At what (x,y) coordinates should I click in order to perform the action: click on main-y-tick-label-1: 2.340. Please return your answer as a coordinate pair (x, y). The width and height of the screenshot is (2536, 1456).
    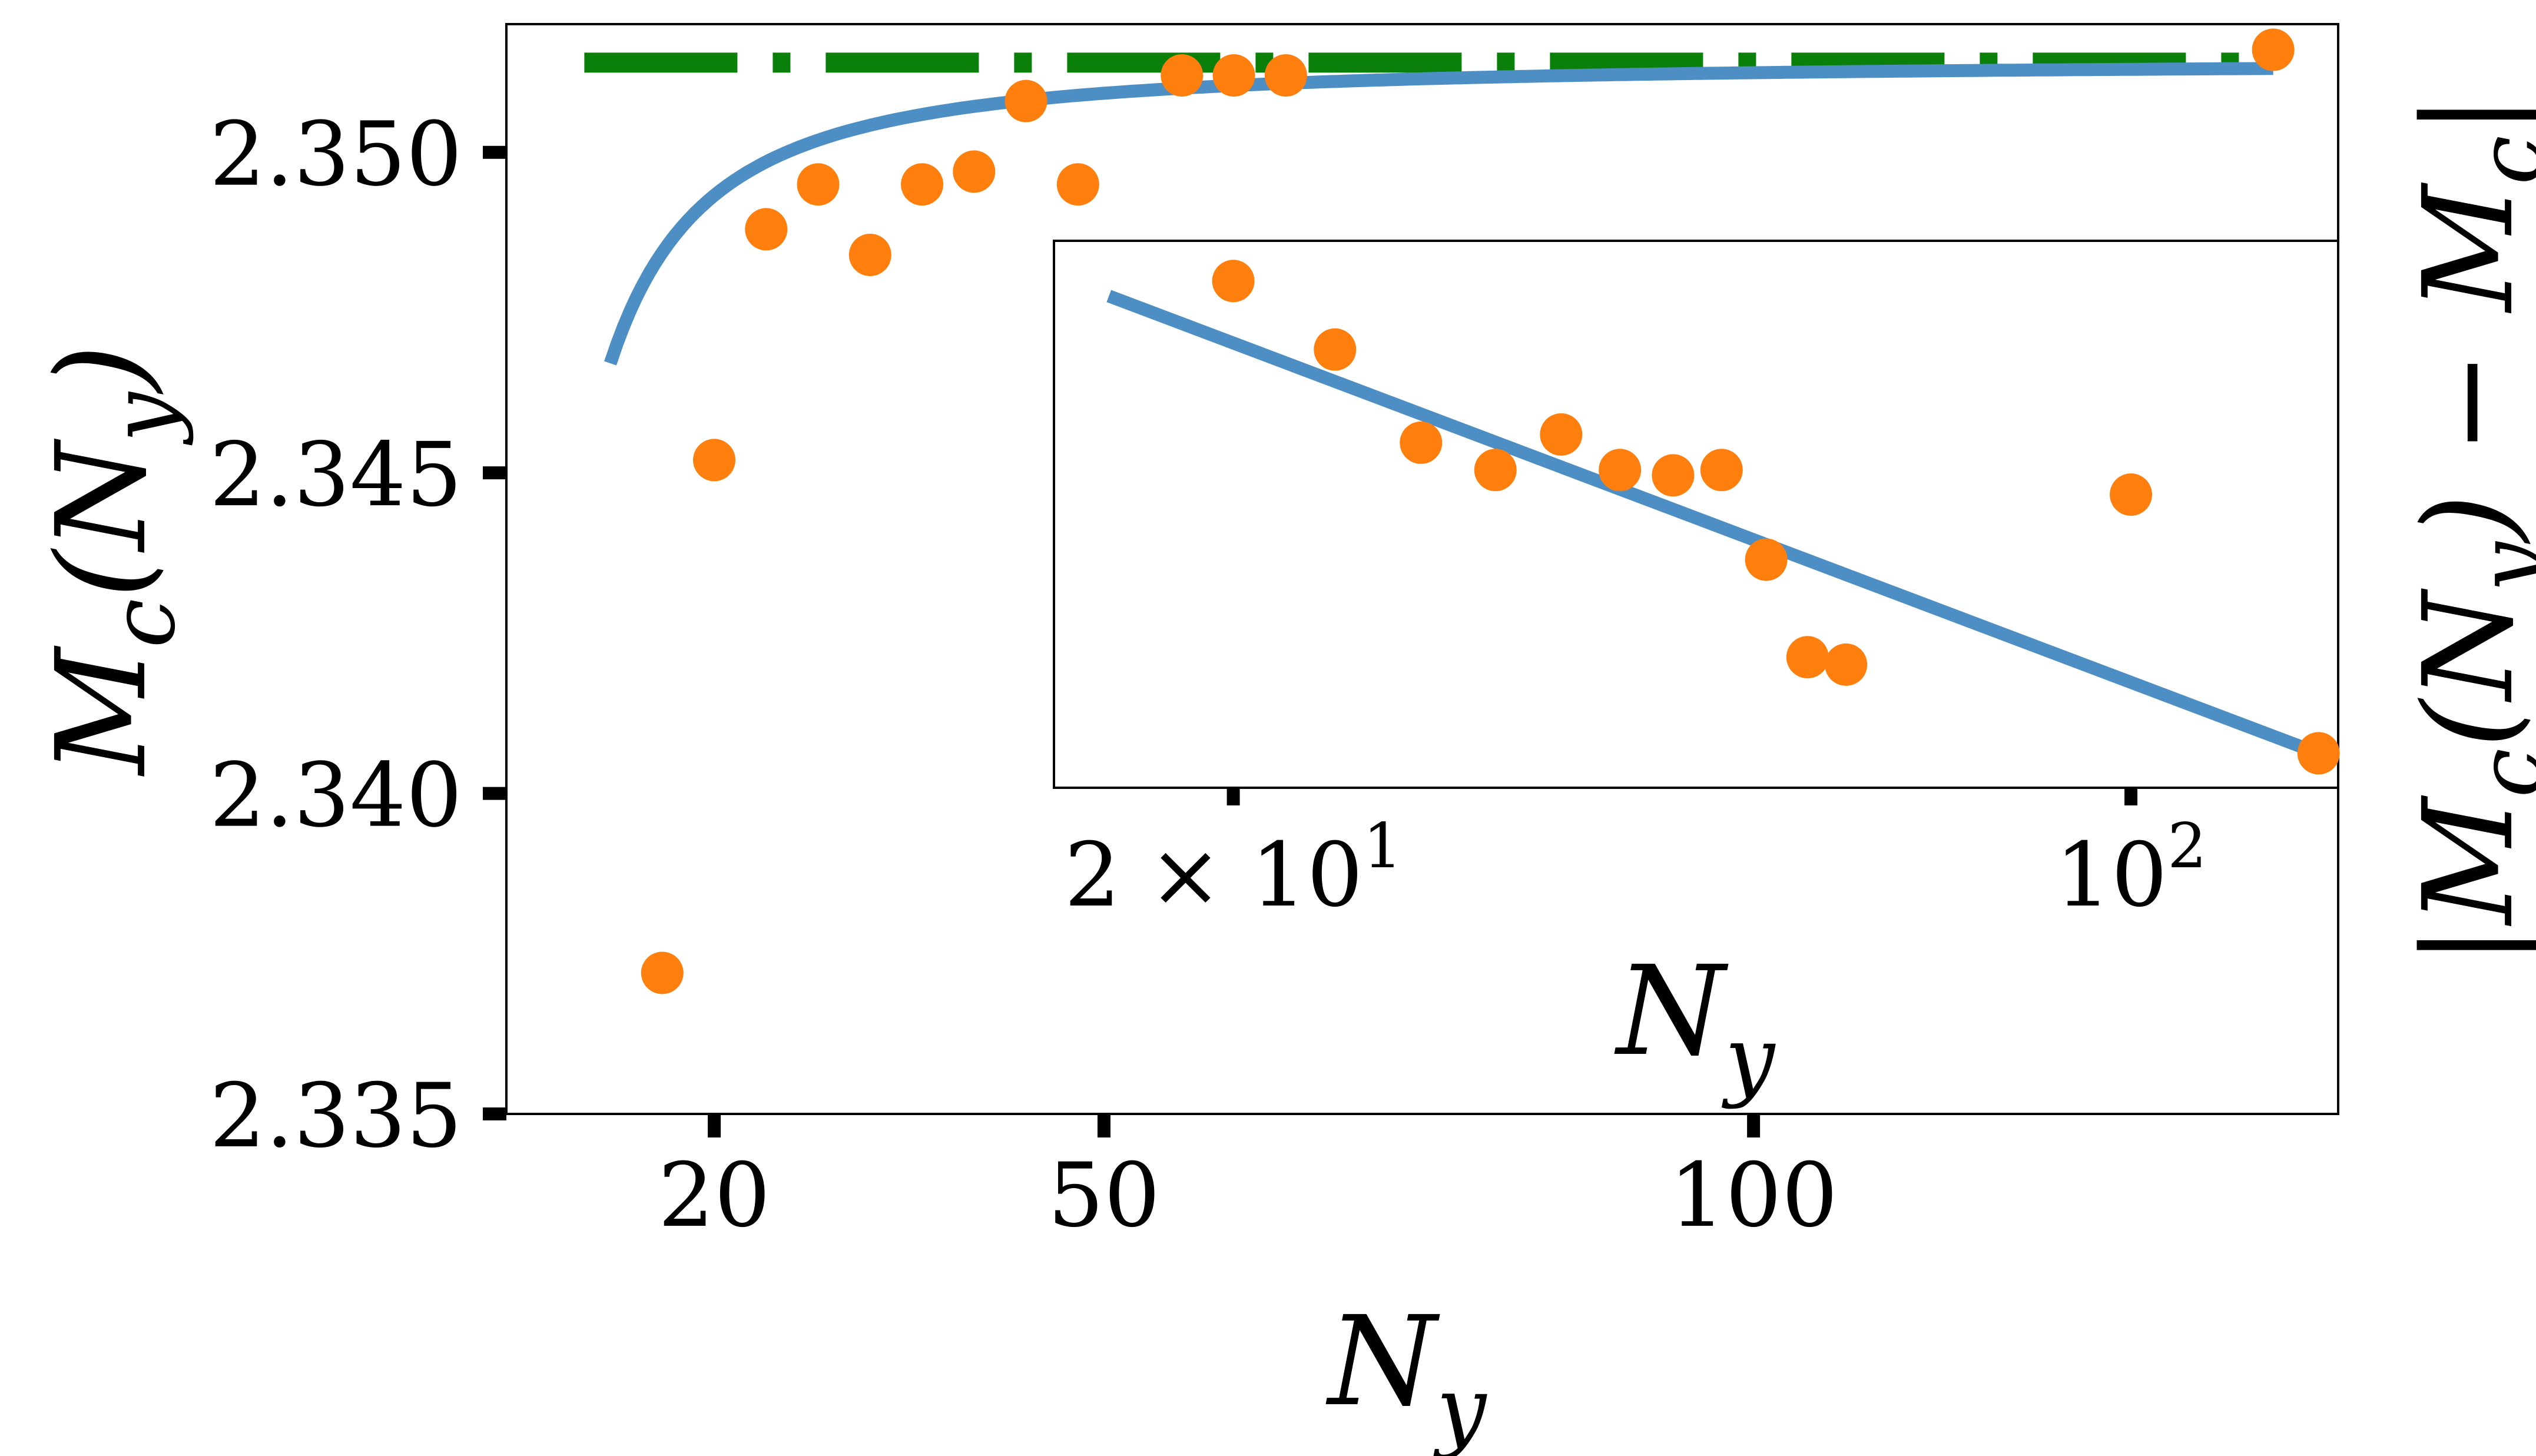
    Looking at the image, I should click on (336, 796).